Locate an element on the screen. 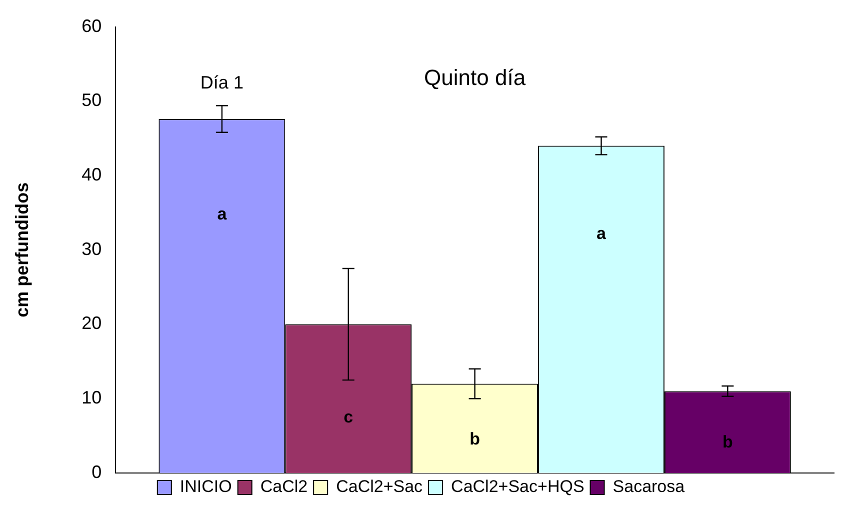  legend-label: INICIO is located at coordinates (206, 486).